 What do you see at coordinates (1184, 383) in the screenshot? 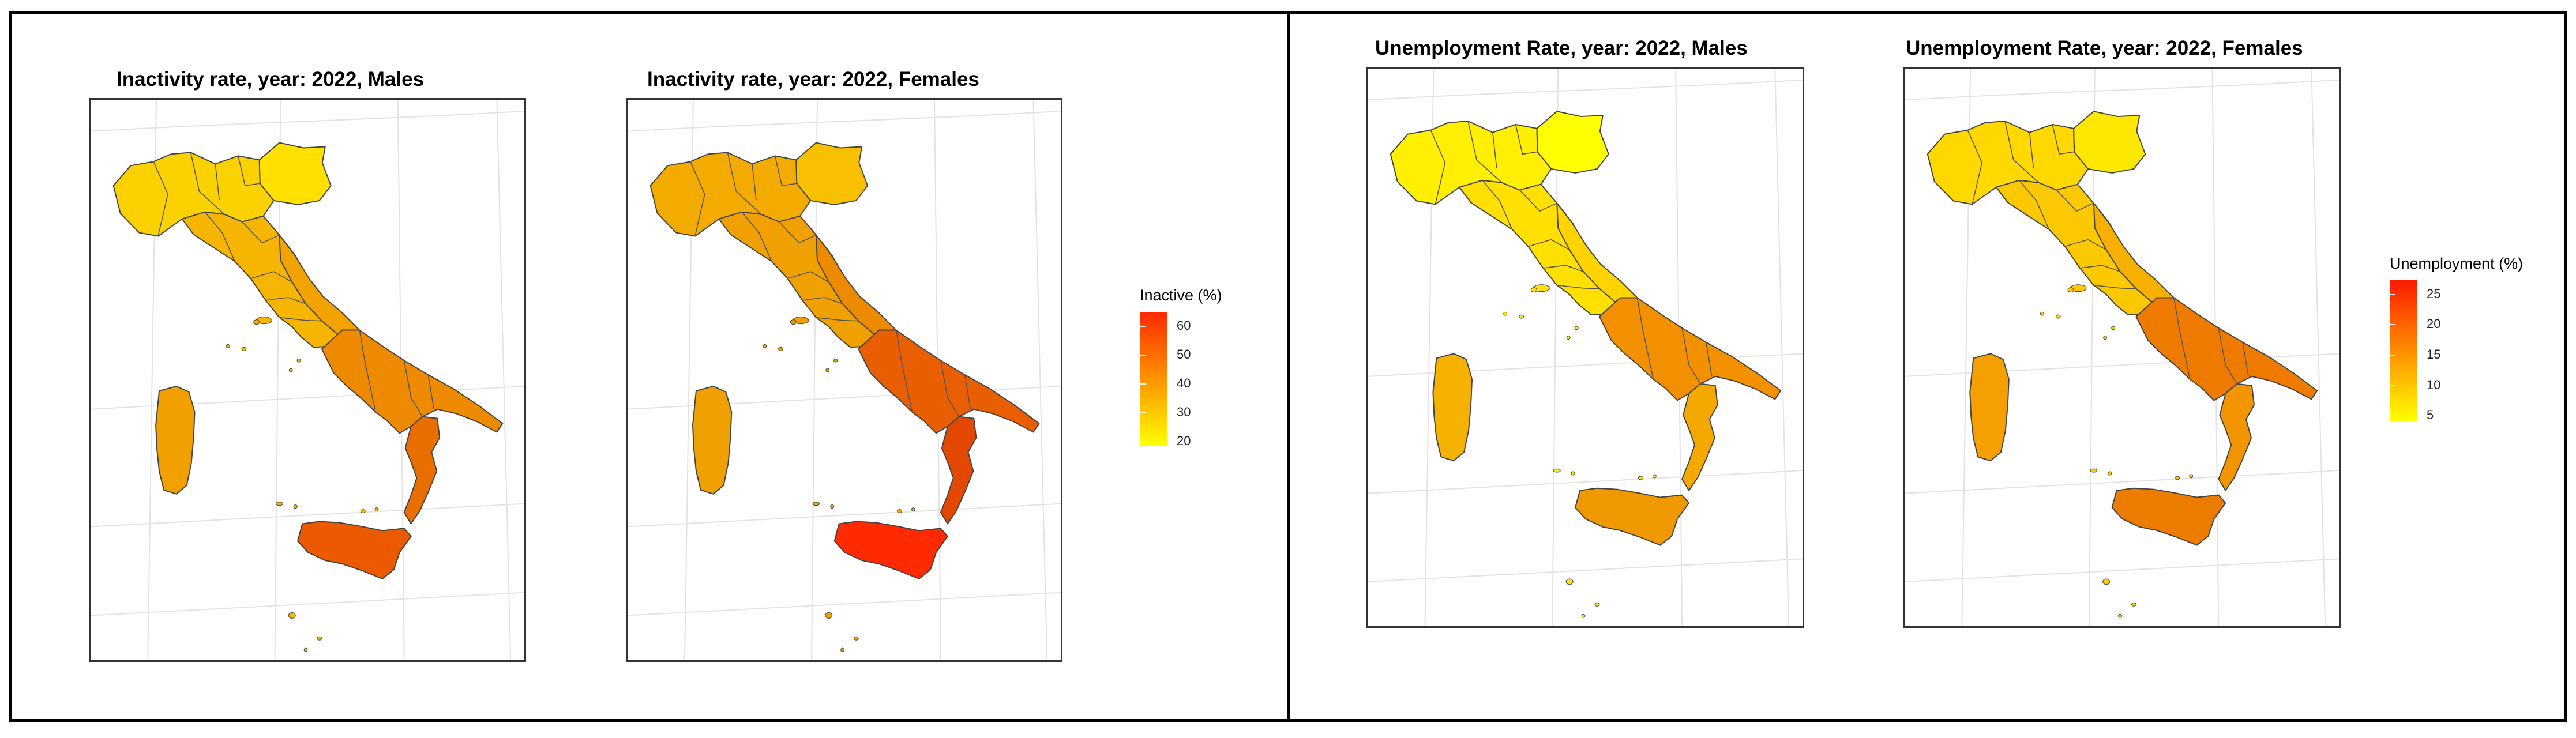
I see `legend-tick-label: 40` at bounding box center [1184, 383].